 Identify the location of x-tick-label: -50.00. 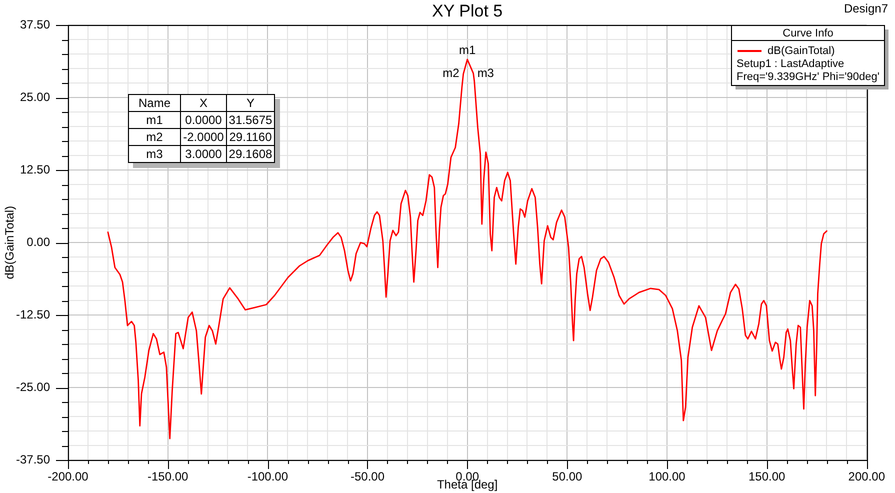
(367, 477).